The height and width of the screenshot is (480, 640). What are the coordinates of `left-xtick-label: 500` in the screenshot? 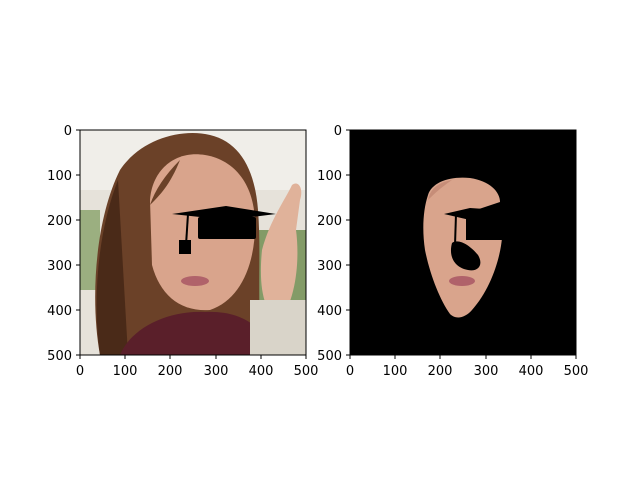 It's located at (306, 371).